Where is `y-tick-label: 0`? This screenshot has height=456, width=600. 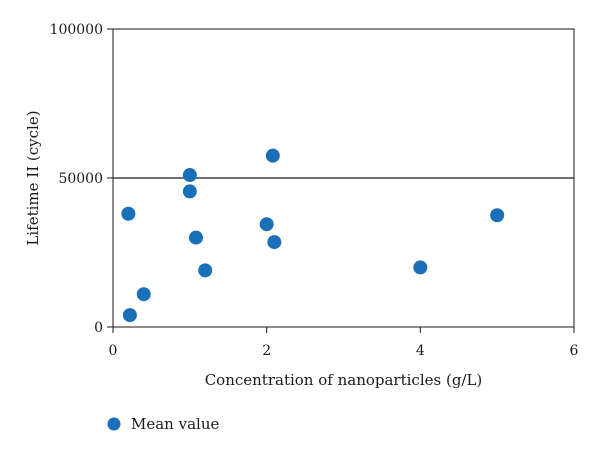 y-tick-label: 0 is located at coordinates (98, 328).